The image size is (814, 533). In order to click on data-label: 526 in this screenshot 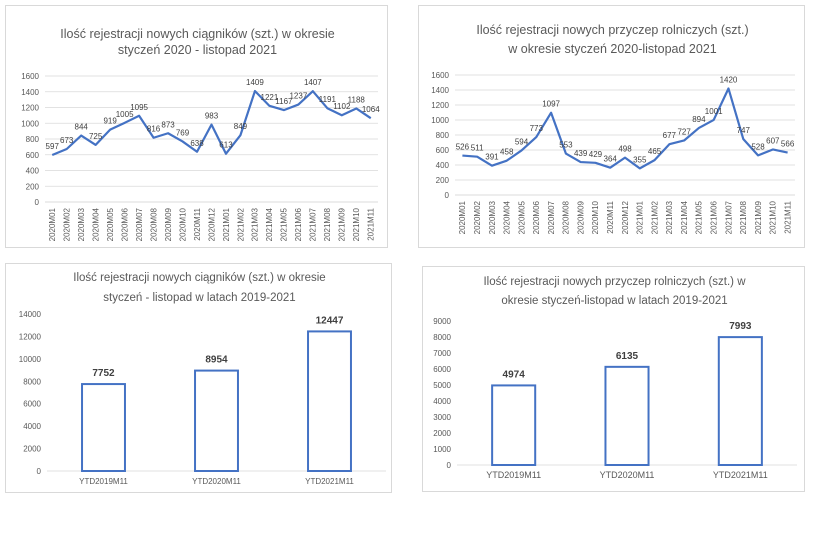, I will do `click(463, 147)`.